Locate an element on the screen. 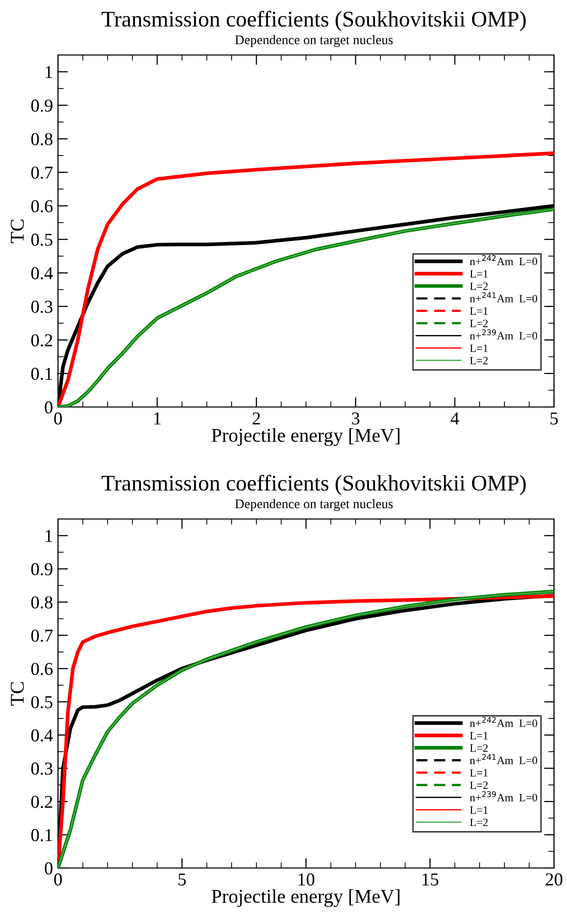 This screenshot has height=914, width=567. x-tick-label: 2 is located at coordinates (256, 418).